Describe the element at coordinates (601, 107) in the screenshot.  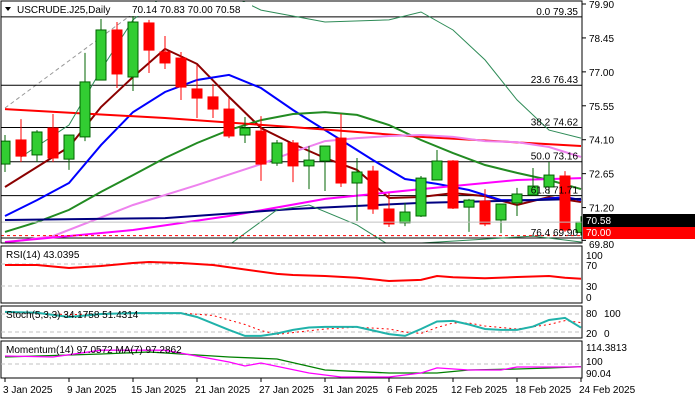
I see `price-axis-label: 75.55` at that location.